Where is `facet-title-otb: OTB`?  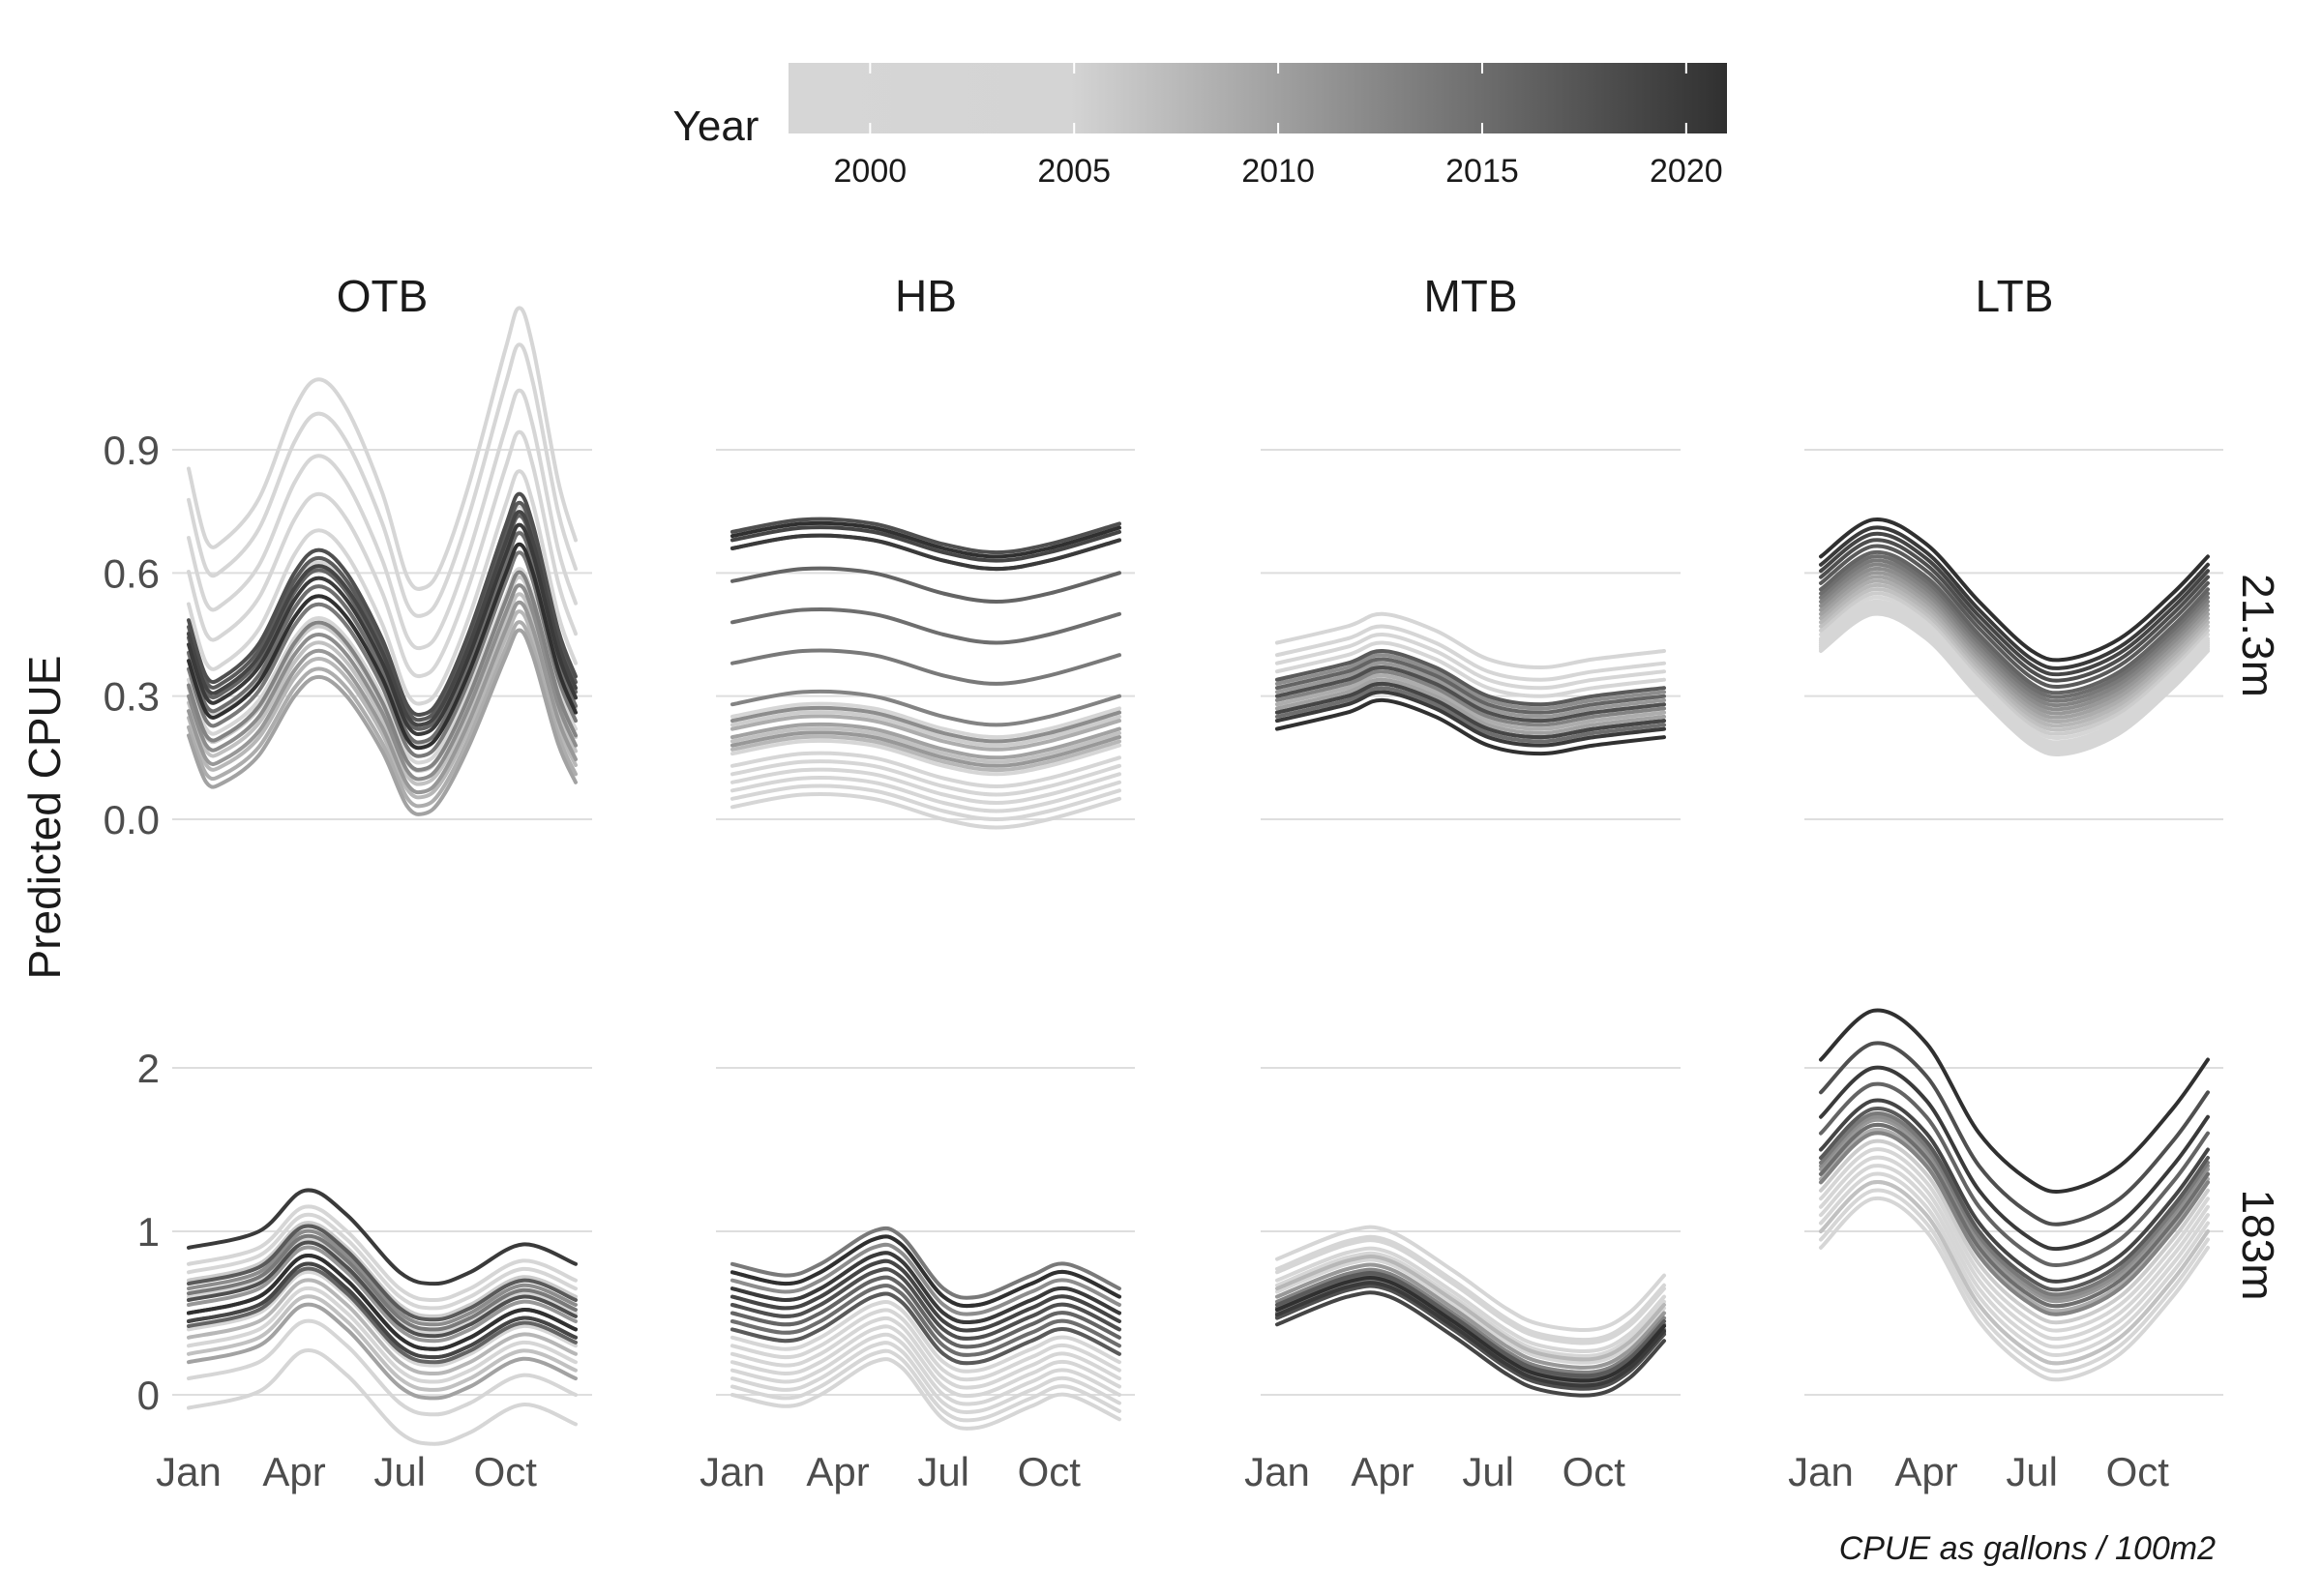
facet-title-otb: OTB is located at coordinates (383, 296).